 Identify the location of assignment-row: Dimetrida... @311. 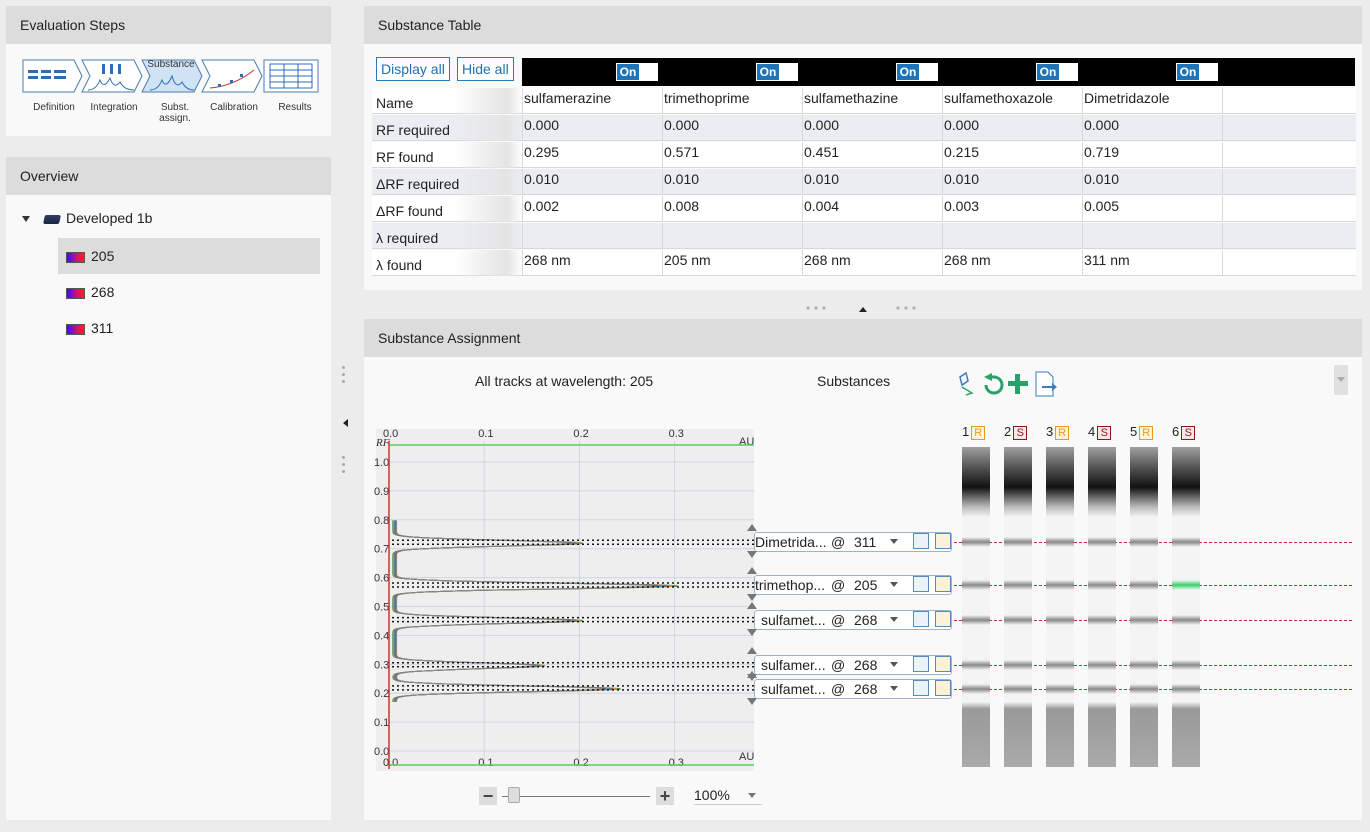
(853, 542).